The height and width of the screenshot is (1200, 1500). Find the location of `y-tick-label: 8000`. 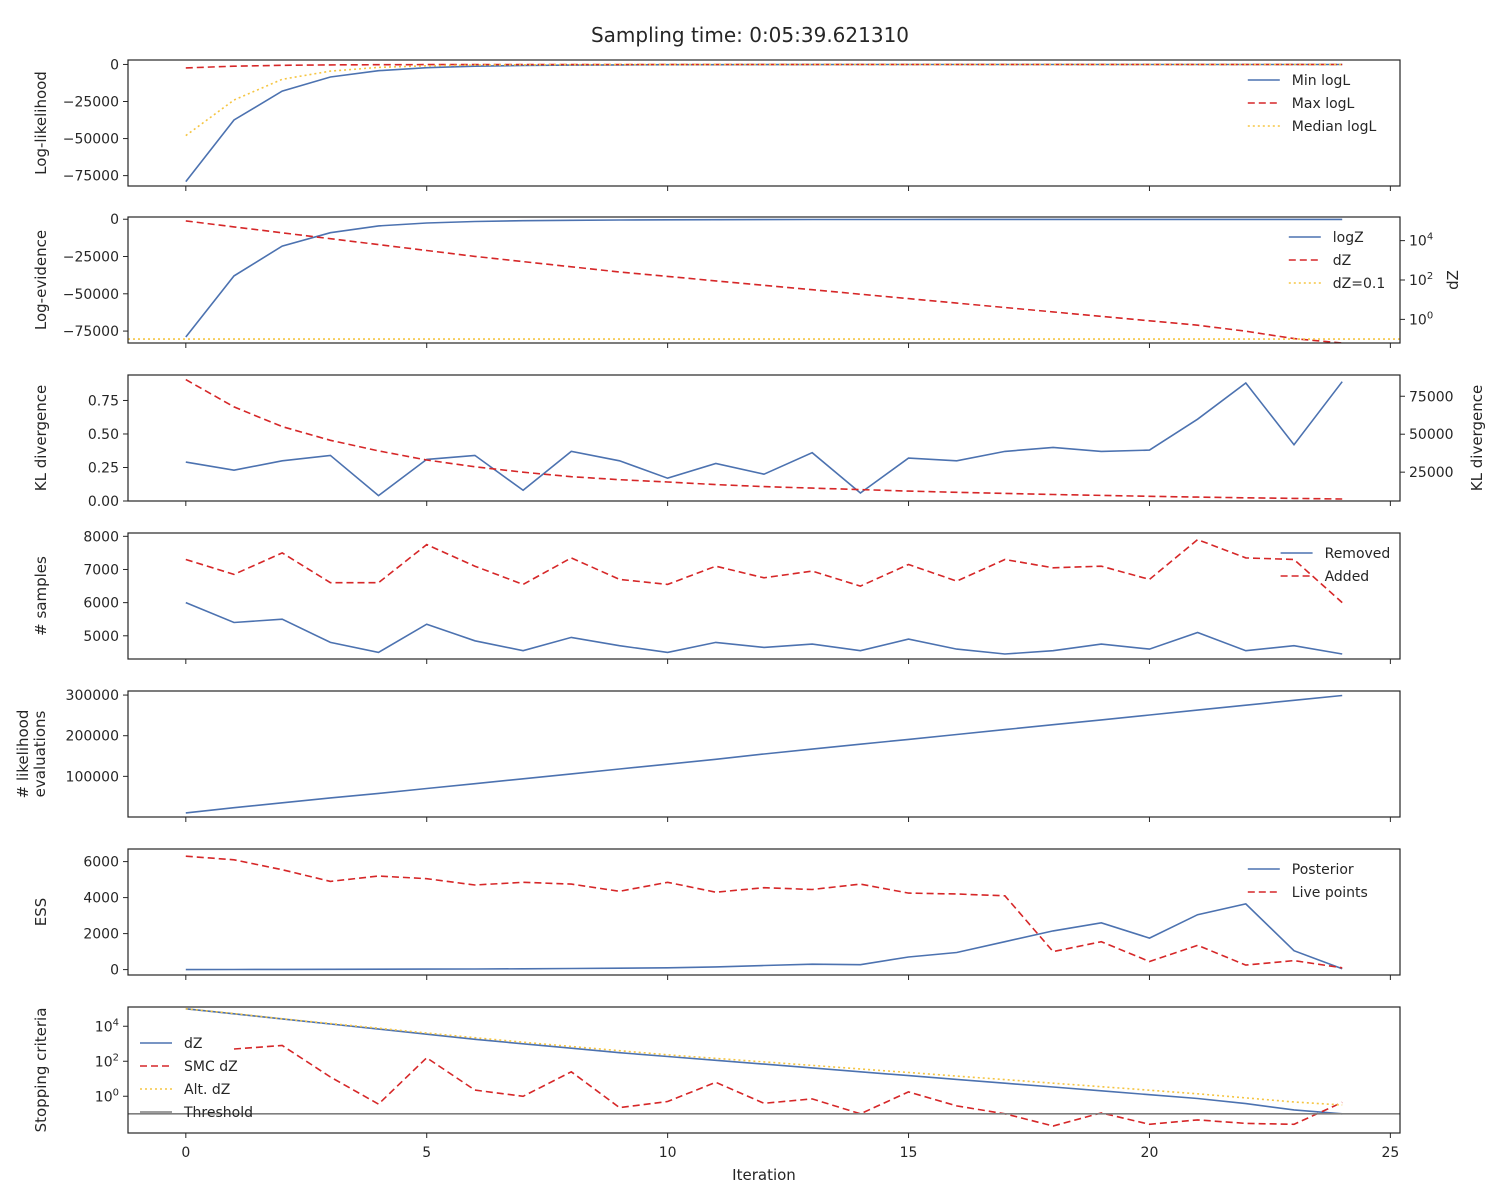

y-tick-label: 8000 is located at coordinates (101, 537).